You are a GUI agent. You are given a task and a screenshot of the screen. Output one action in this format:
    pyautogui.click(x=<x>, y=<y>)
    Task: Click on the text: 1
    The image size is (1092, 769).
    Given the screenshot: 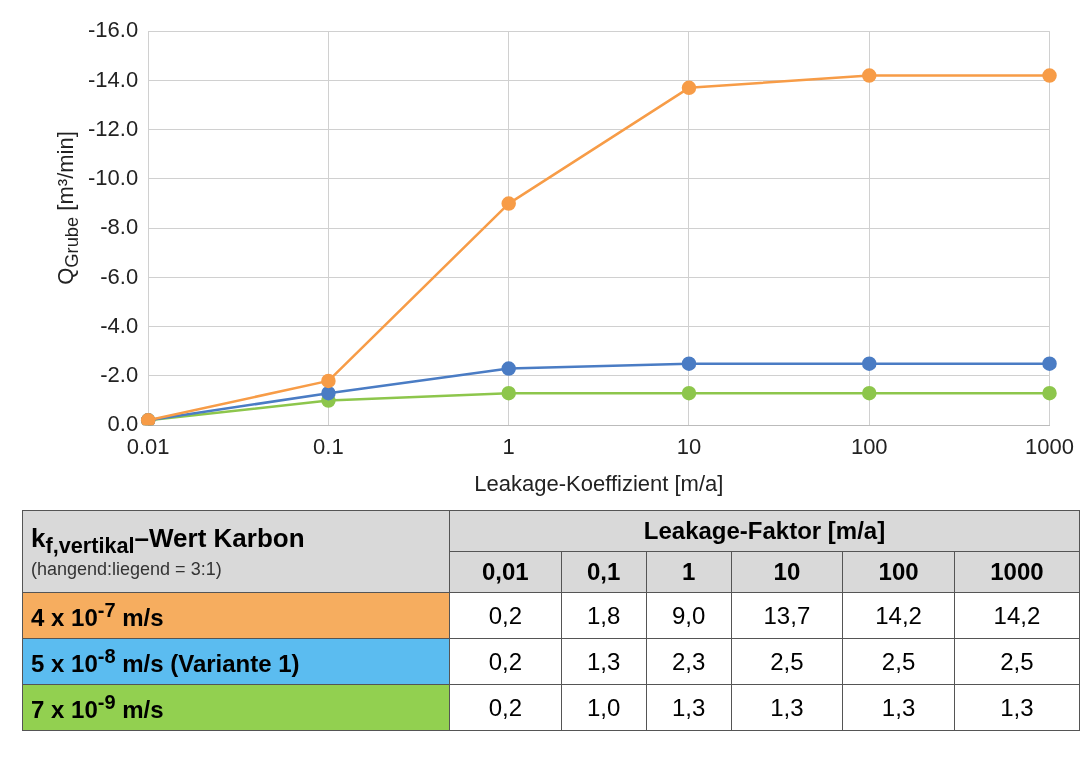 What is the action you would take?
    pyautogui.click(x=689, y=572)
    